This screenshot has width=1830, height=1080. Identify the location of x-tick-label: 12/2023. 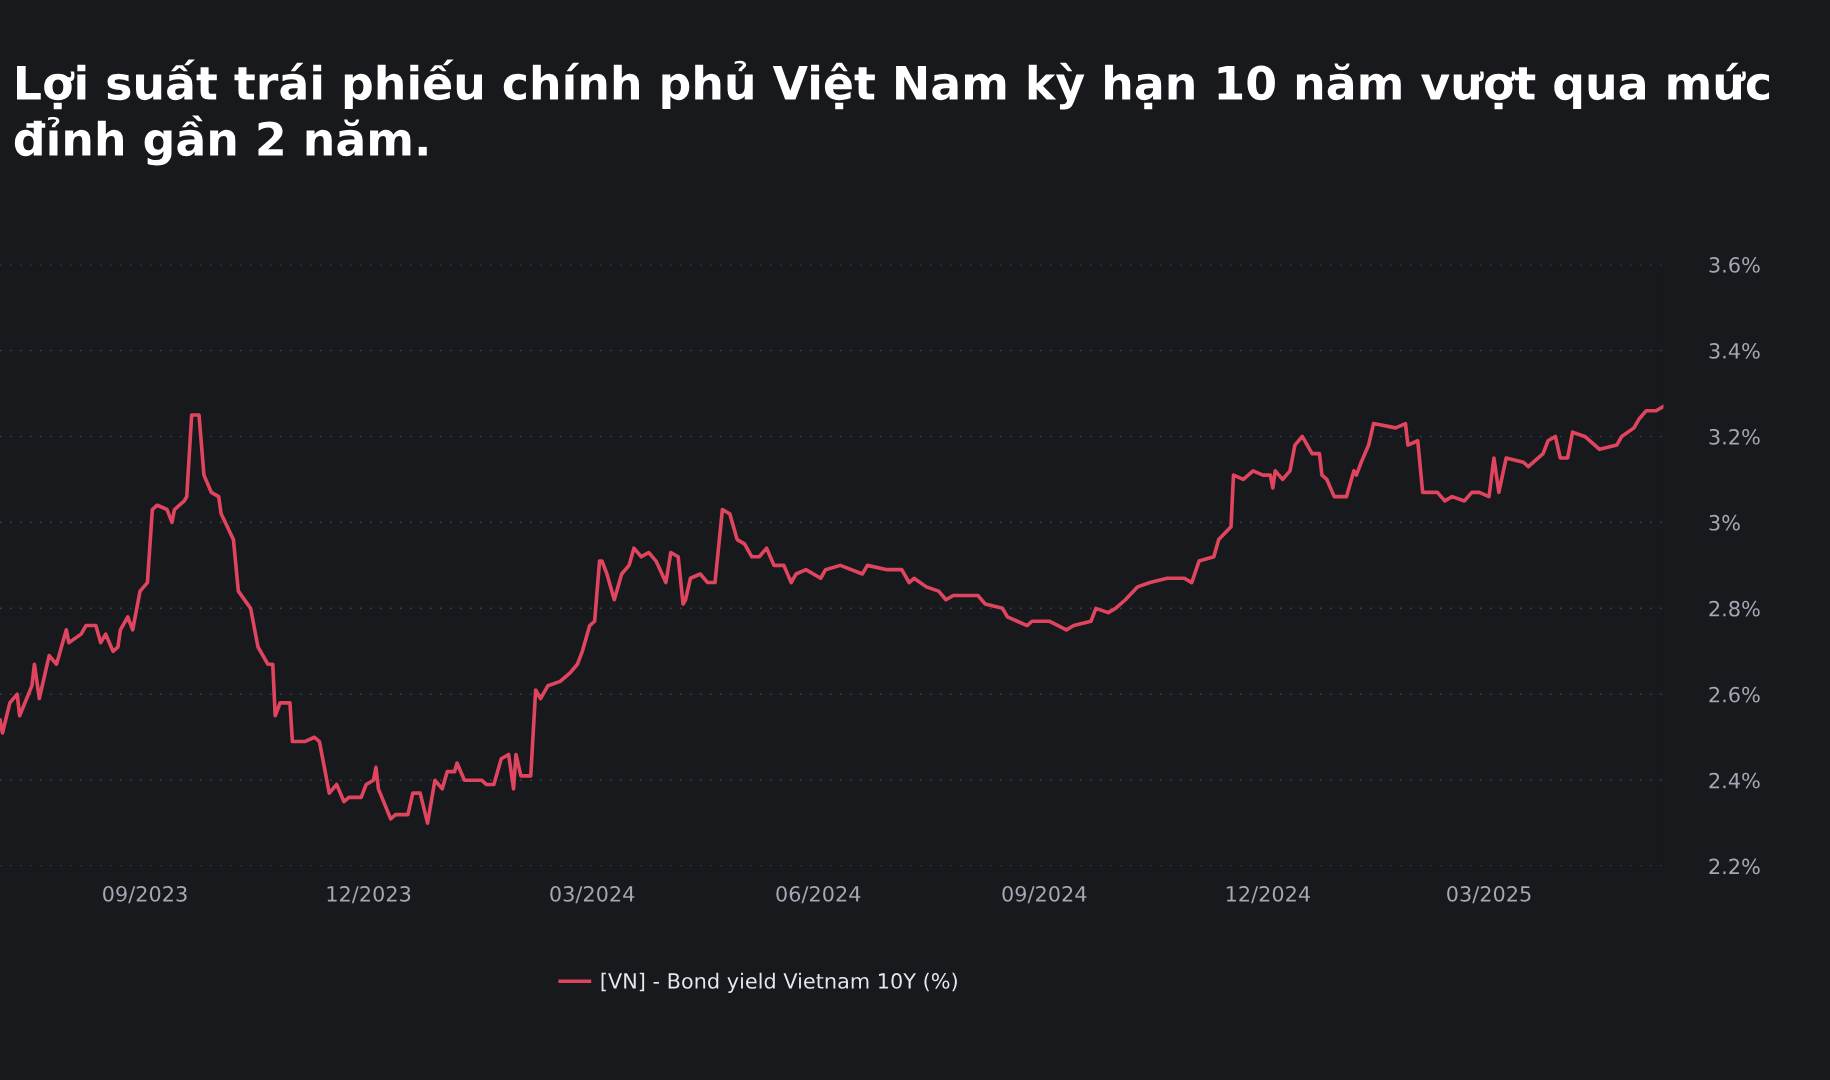
(369, 894).